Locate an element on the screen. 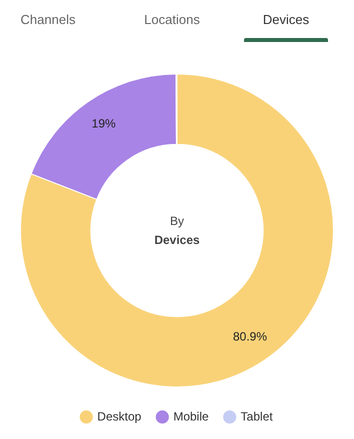  legend-label: Desktop is located at coordinates (119, 416).